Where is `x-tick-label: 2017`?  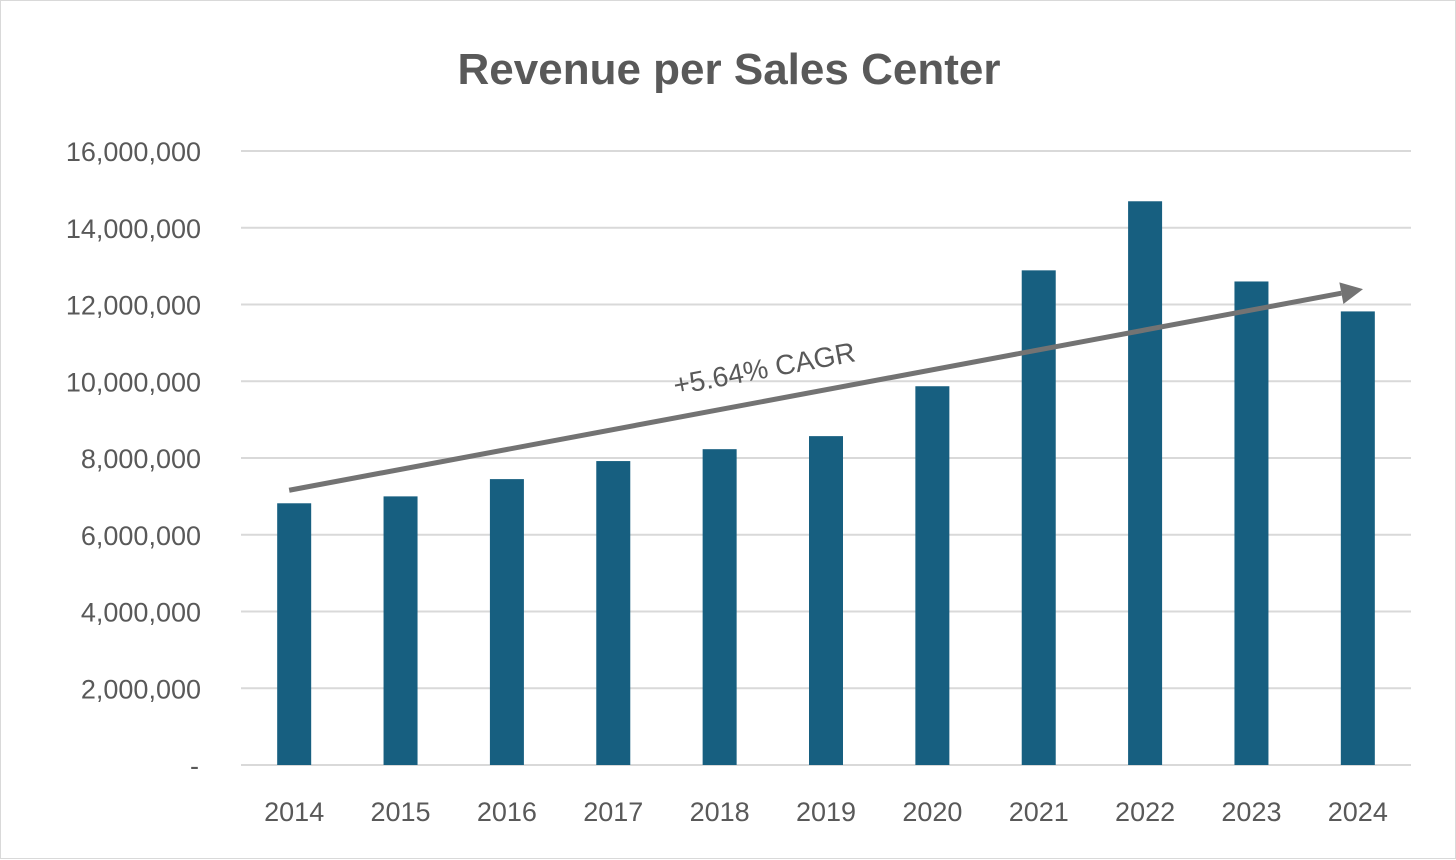
x-tick-label: 2017 is located at coordinates (613, 812).